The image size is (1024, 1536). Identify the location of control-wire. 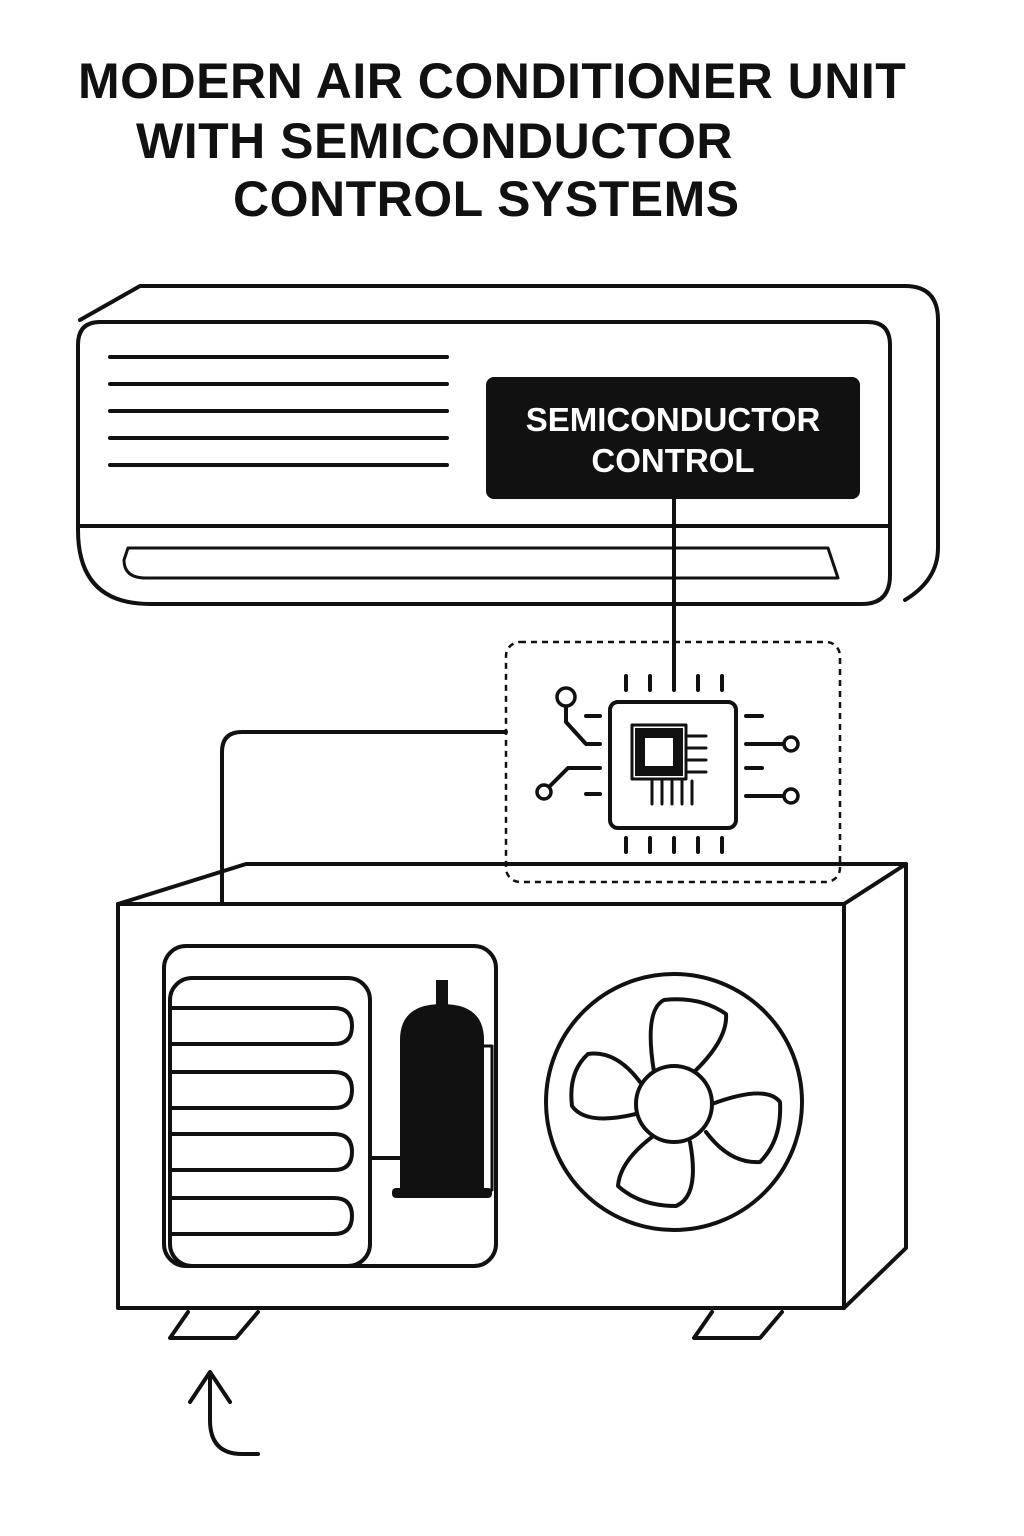
(364, 817).